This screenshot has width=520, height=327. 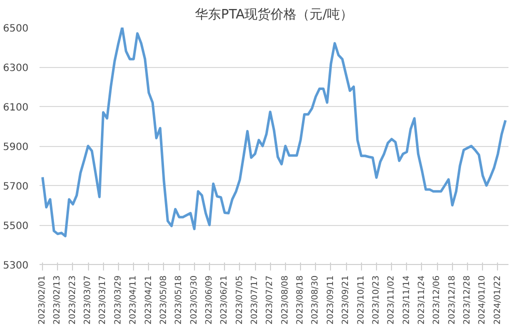 What do you see at coordinates (16, 29) in the screenshot?
I see `y-tick-label: 6500` at bounding box center [16, 29].